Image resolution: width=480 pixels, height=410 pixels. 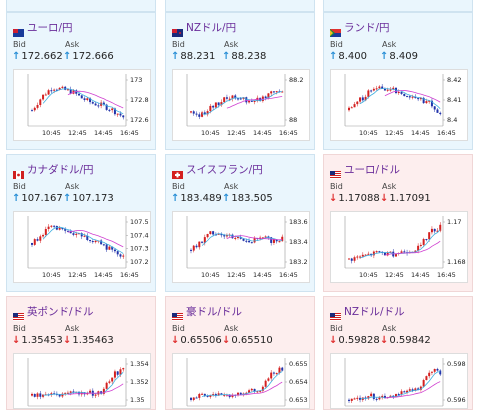 What do you see at coordinates (211, 28) in the screenshot?
I see `pair-title: NZドル/円` at bounding box center [211, 28].